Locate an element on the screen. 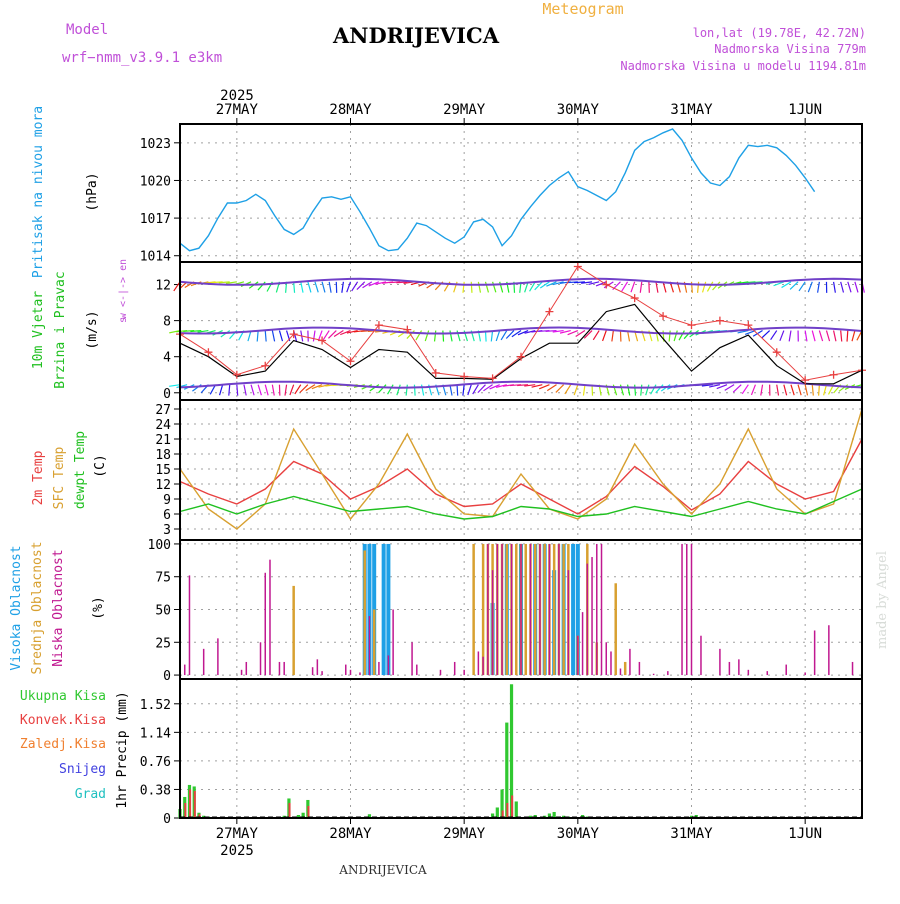 This screenshot has height=904, width=900. wind-unit: (m/s) is located at coordinates (92, 329).